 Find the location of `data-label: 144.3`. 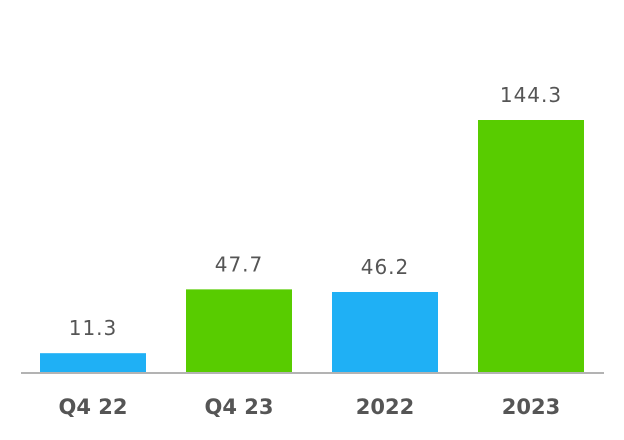

data-label: 144.3 is located at coordinates (531, 95).